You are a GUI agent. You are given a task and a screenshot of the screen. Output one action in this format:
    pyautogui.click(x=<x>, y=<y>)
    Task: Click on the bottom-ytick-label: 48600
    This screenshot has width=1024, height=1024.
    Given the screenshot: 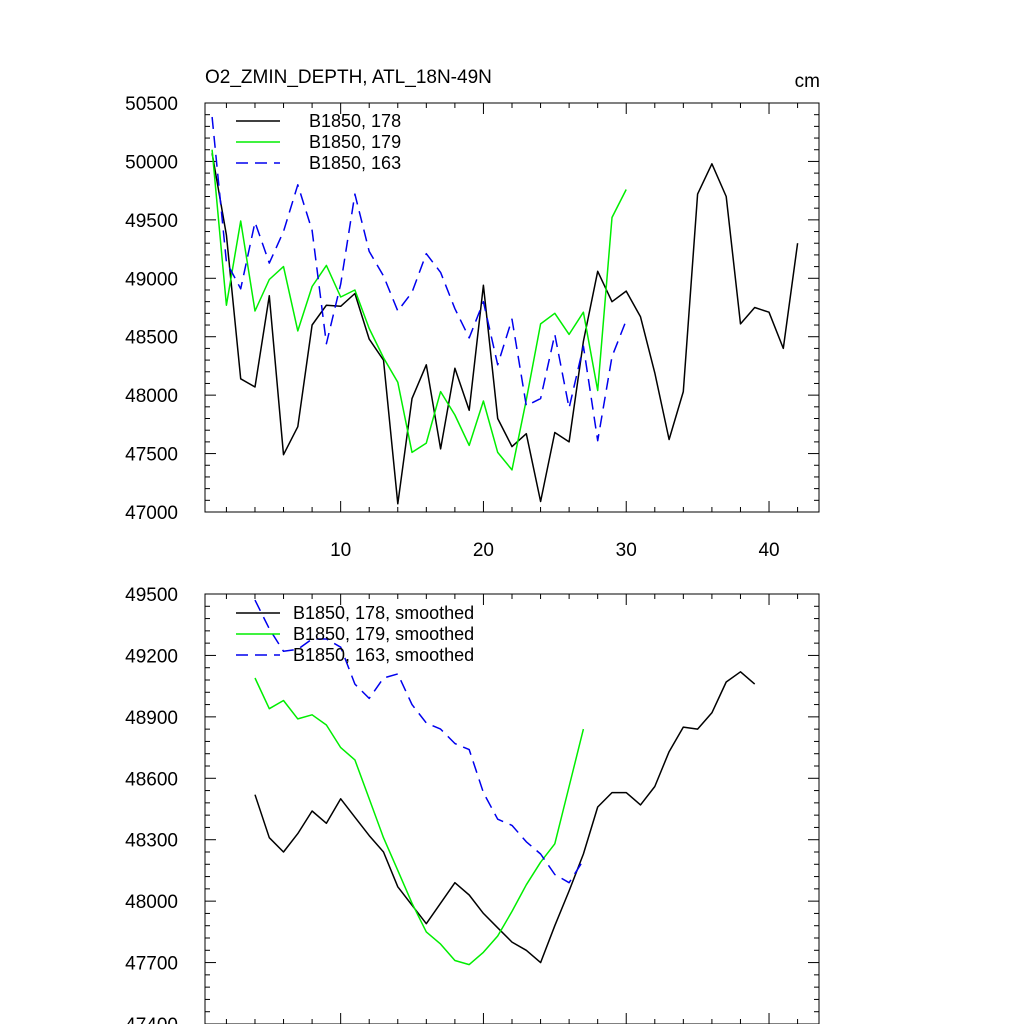 What is the action you would take?
    pyautogui.click(x=151, y=779)
    